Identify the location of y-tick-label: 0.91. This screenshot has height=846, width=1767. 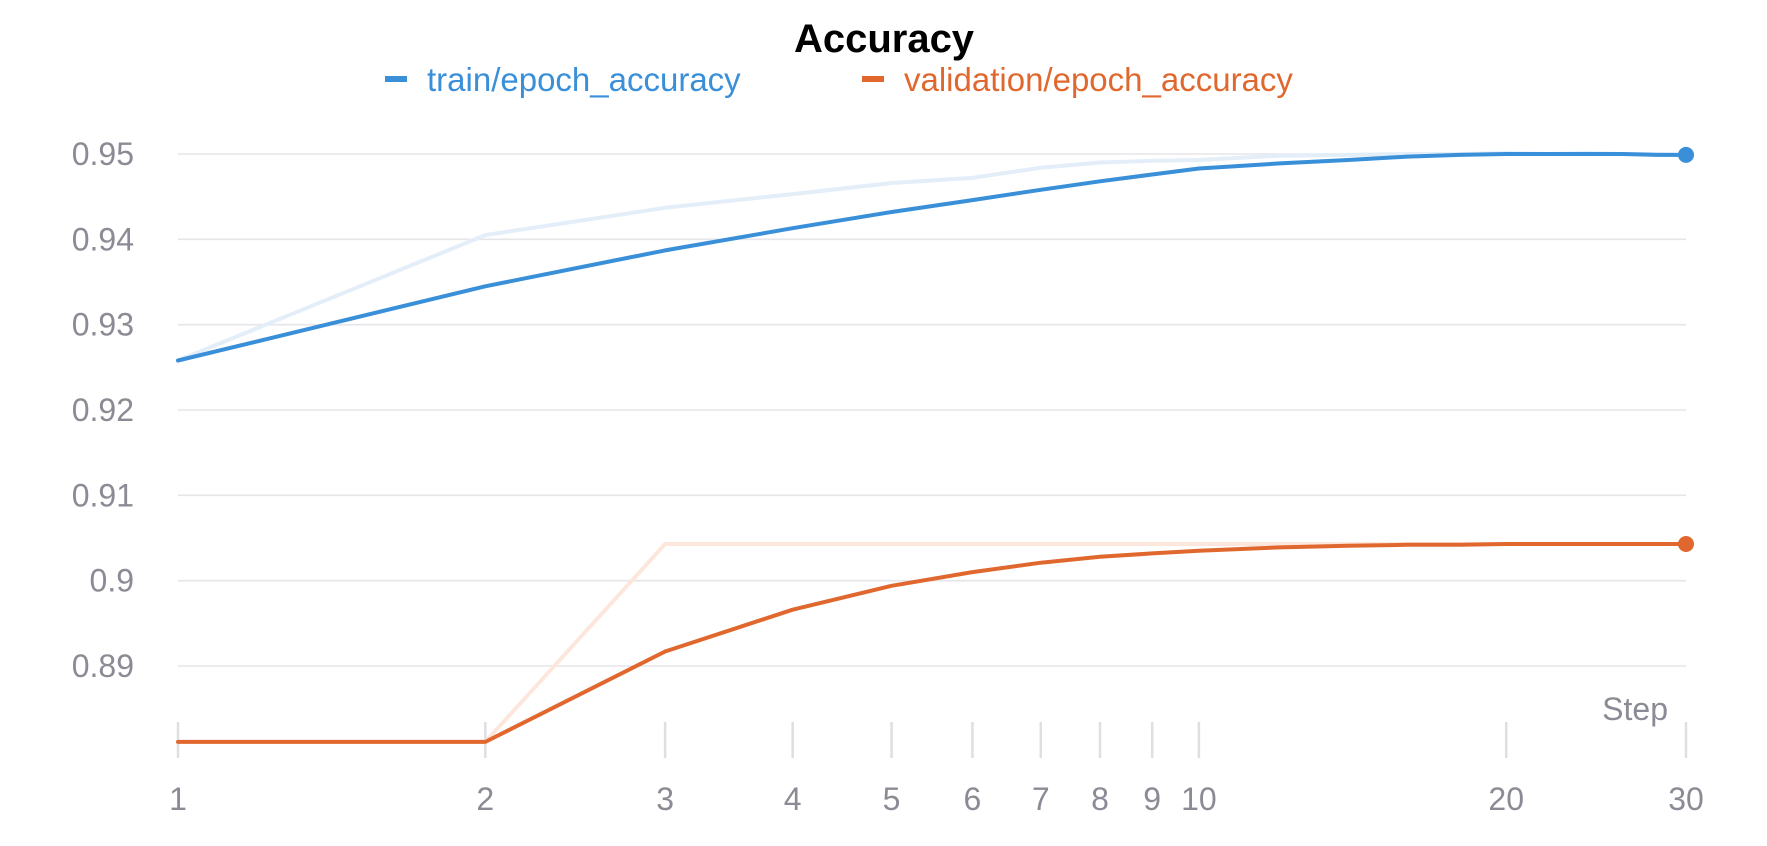
(103, 495).